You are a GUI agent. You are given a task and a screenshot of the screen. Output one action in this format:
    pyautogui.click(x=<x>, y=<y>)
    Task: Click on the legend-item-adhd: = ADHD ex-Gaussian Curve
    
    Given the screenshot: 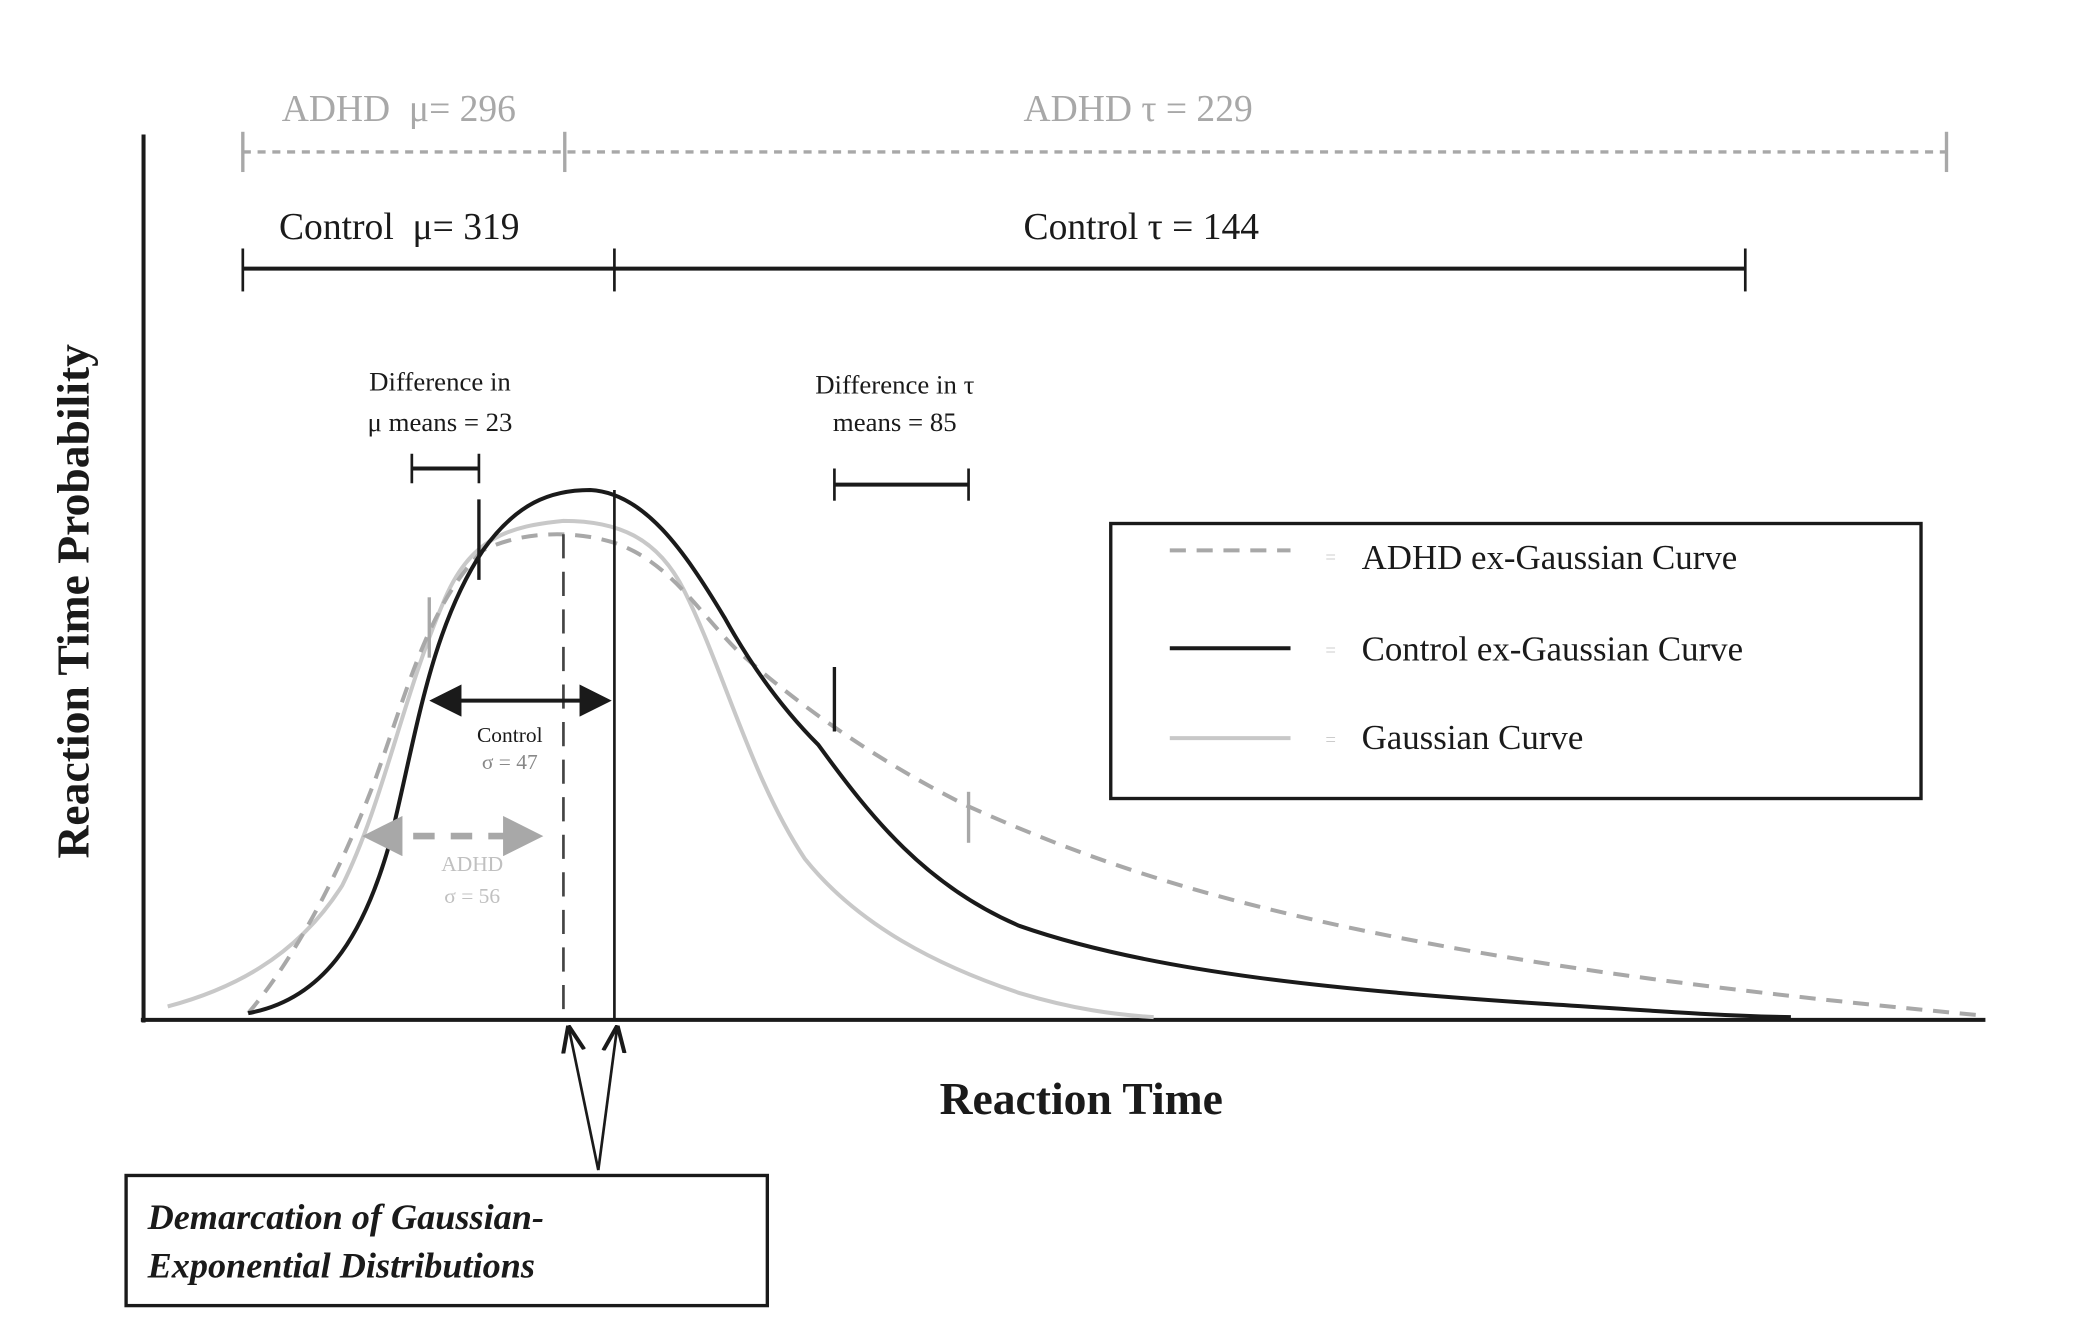 What is the action you would take?
    pyautogui.click(x=1453, y=557)
    